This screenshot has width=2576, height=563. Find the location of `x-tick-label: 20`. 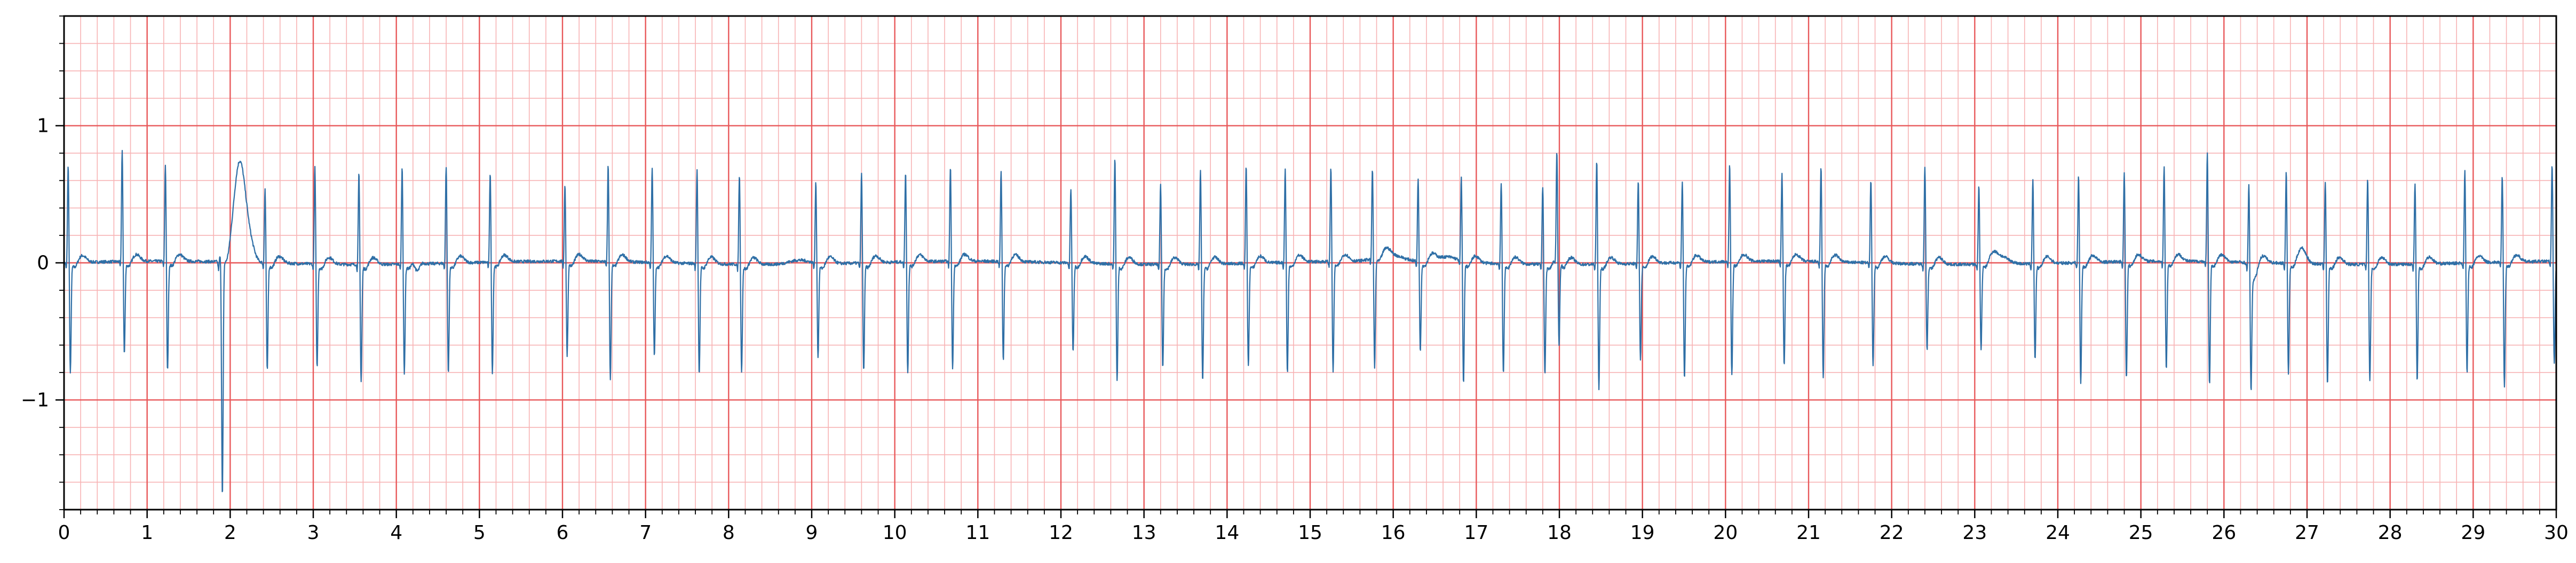

x-tick-label: 20 is located at coordinates (1725, 533).